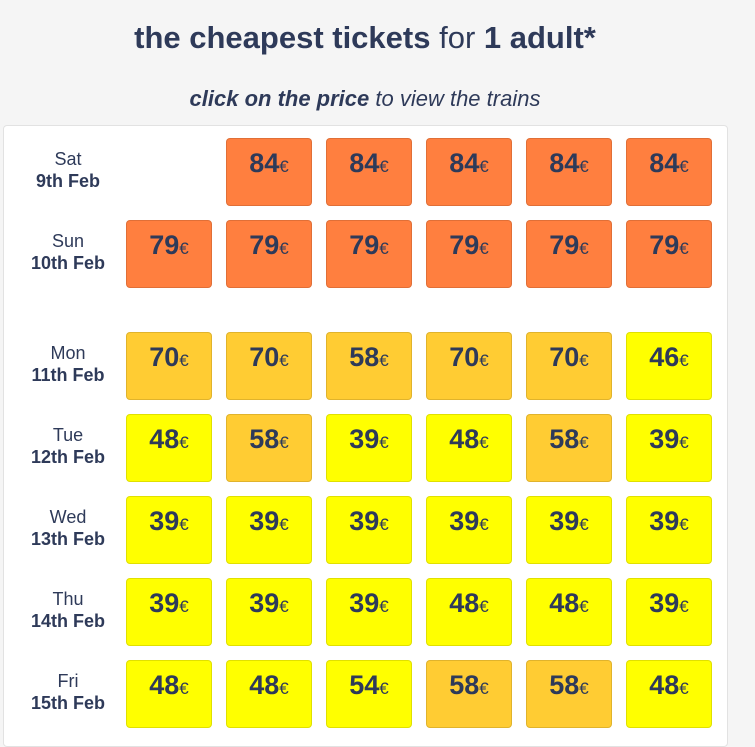 This screenshot has width=755, height=747. I want to click on subtitle-rest: to view the trains, so click(455, 98).